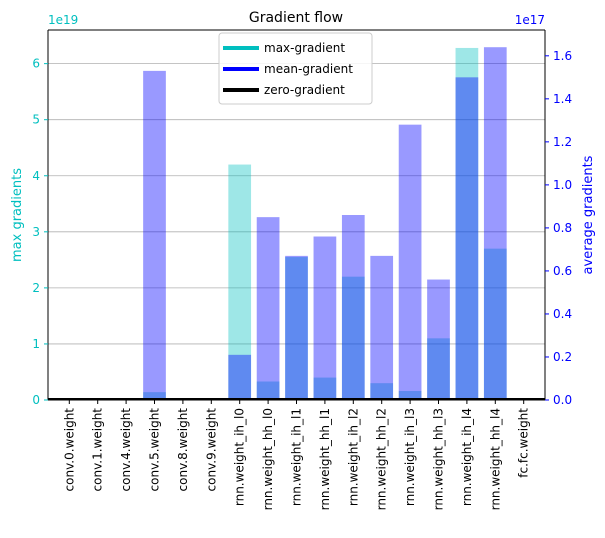  I want to click on y-left-tick-label: 2, so click(36, 288).